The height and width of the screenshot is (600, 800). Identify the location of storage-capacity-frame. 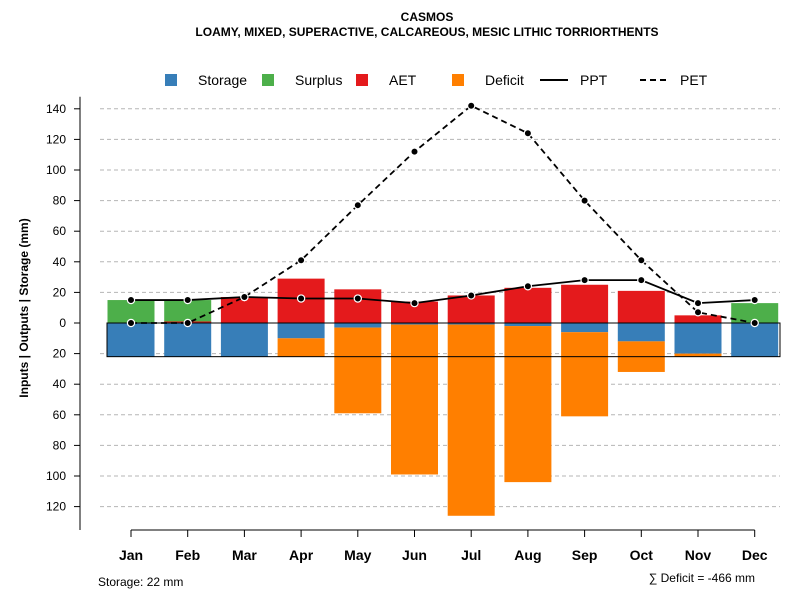
(443, 340).